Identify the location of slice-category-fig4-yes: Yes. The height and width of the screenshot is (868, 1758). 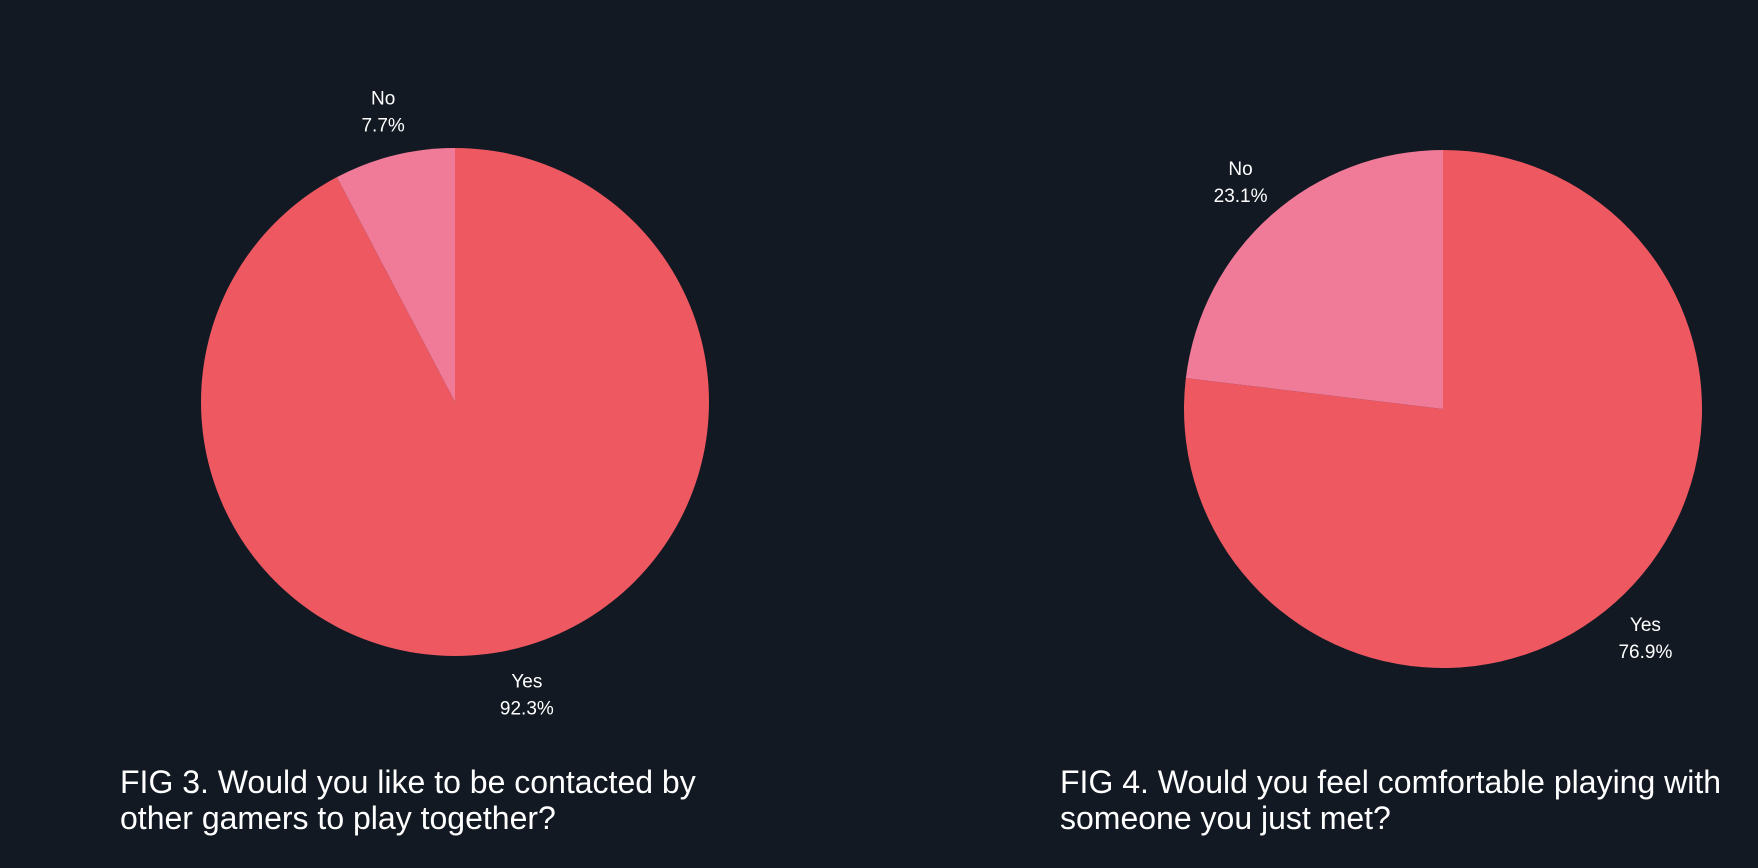
(1645, 625).